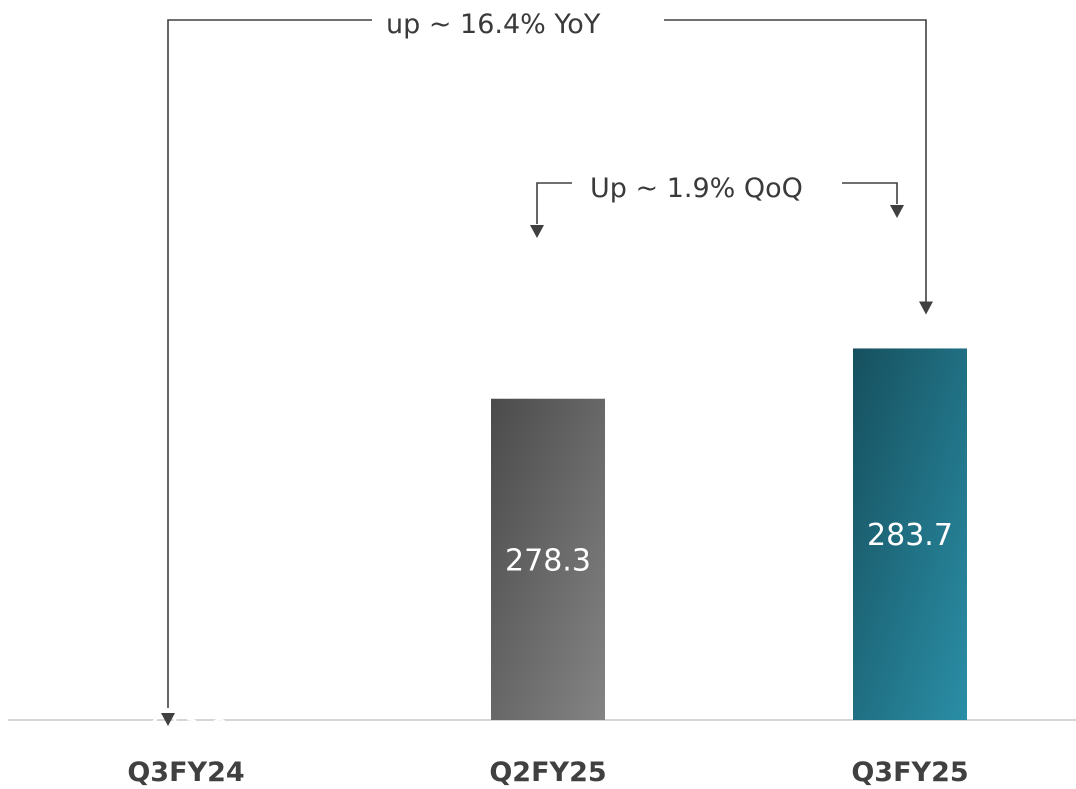 Image resolution: width=1076 pixels, height=789 pixels. What do you see at coordinates (795, 160) in the screenshot?
I see `yoy-connector-right` at bounding box center [795, 160].